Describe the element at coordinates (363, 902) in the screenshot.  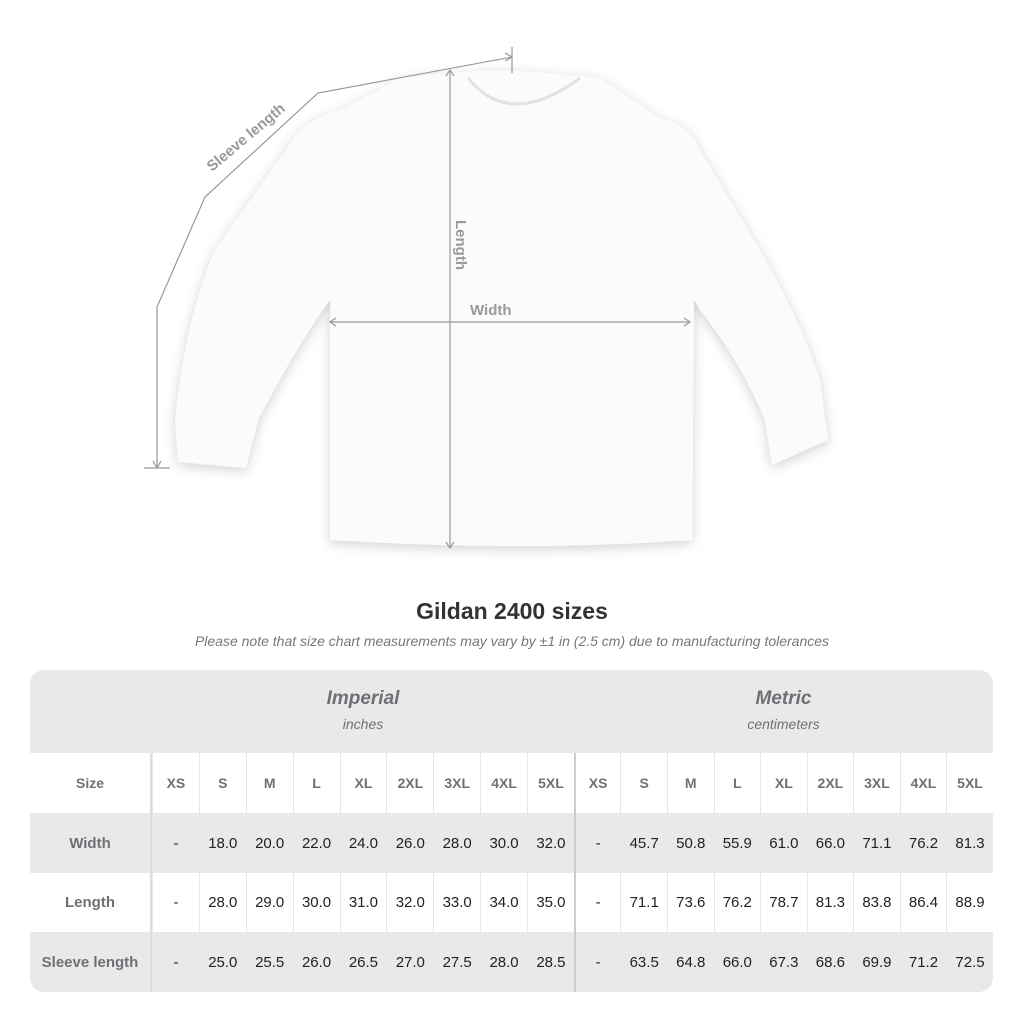
I see `table-cell: 31.0` at that location.